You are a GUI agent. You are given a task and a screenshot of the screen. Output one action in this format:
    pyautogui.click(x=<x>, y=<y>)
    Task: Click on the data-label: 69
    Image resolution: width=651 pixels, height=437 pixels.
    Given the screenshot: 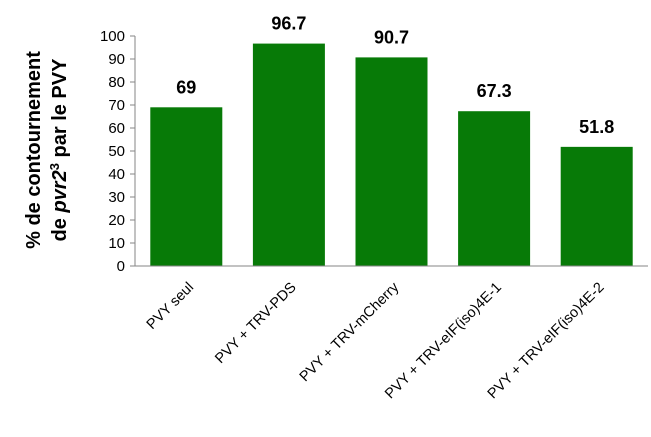 What is the action you would take?
    pyautogui.click(x=186, y=87)
    